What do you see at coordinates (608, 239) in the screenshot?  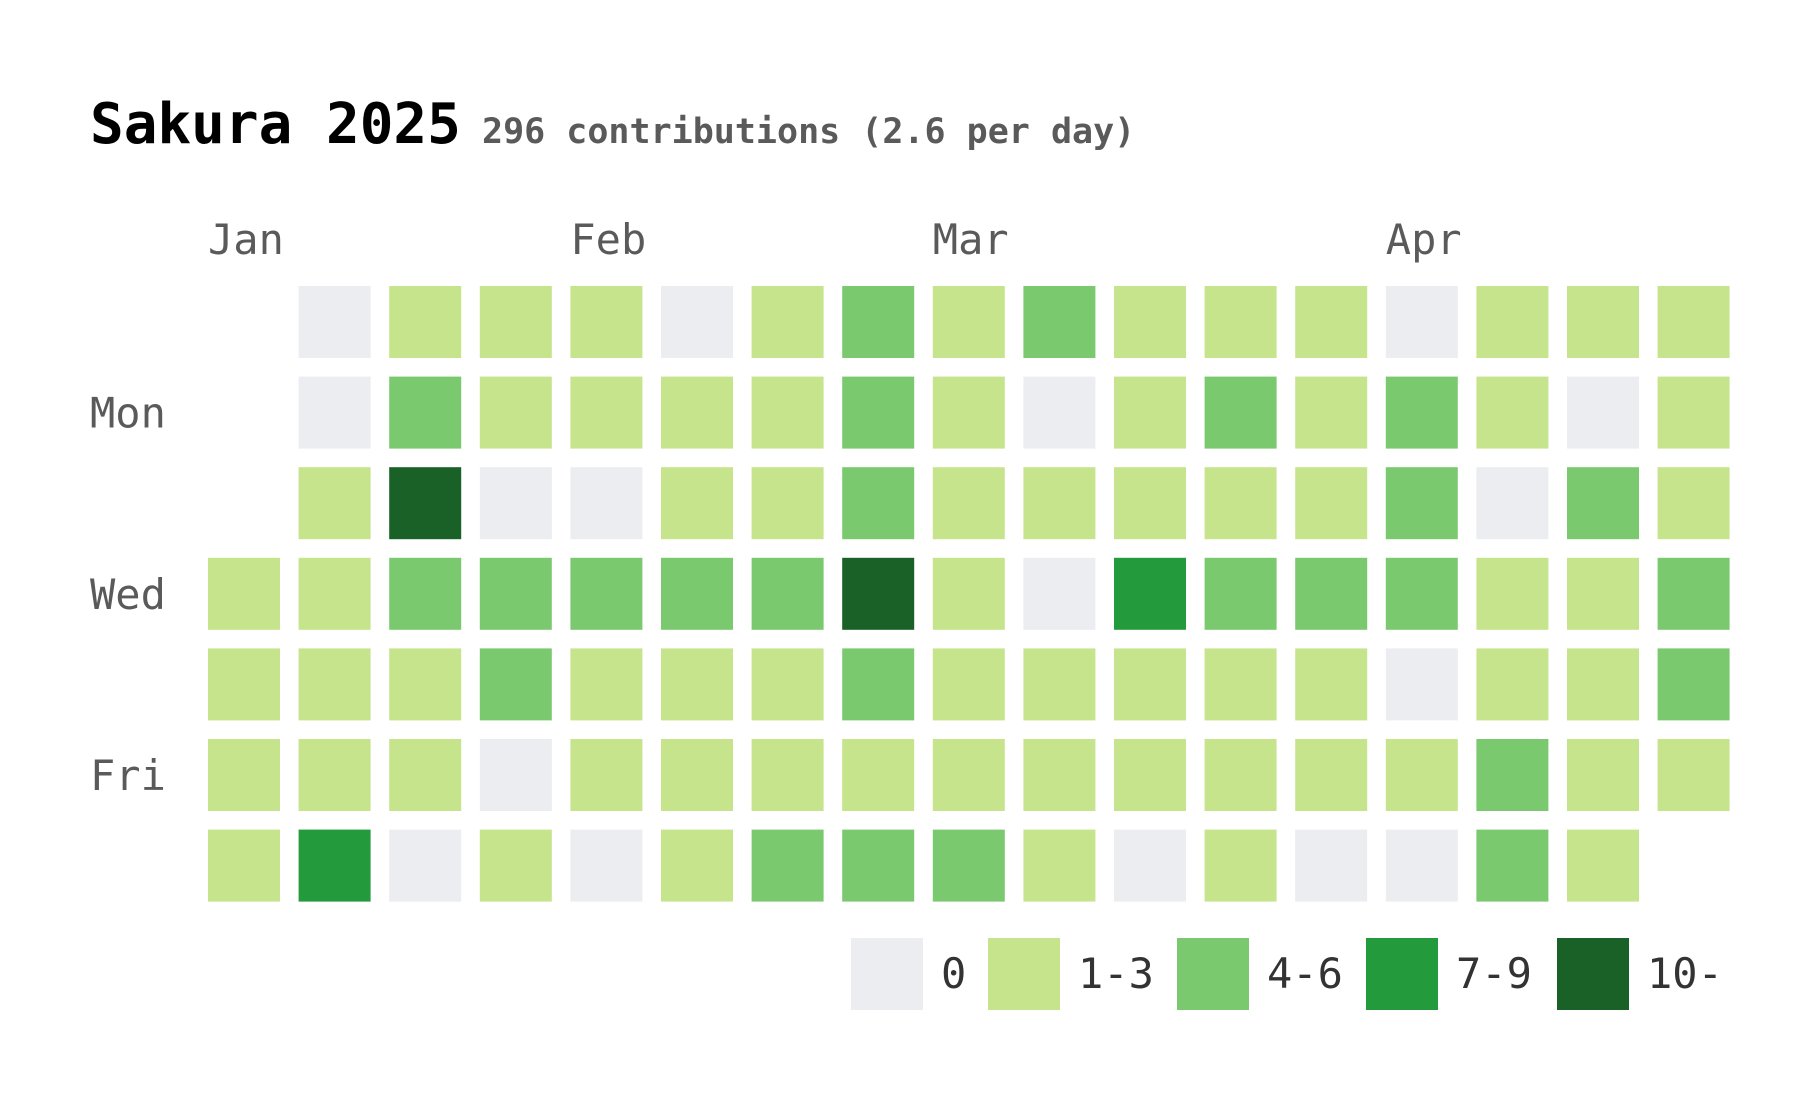 I see `month-label-feb: Feb` at bounding box center [608, 239].